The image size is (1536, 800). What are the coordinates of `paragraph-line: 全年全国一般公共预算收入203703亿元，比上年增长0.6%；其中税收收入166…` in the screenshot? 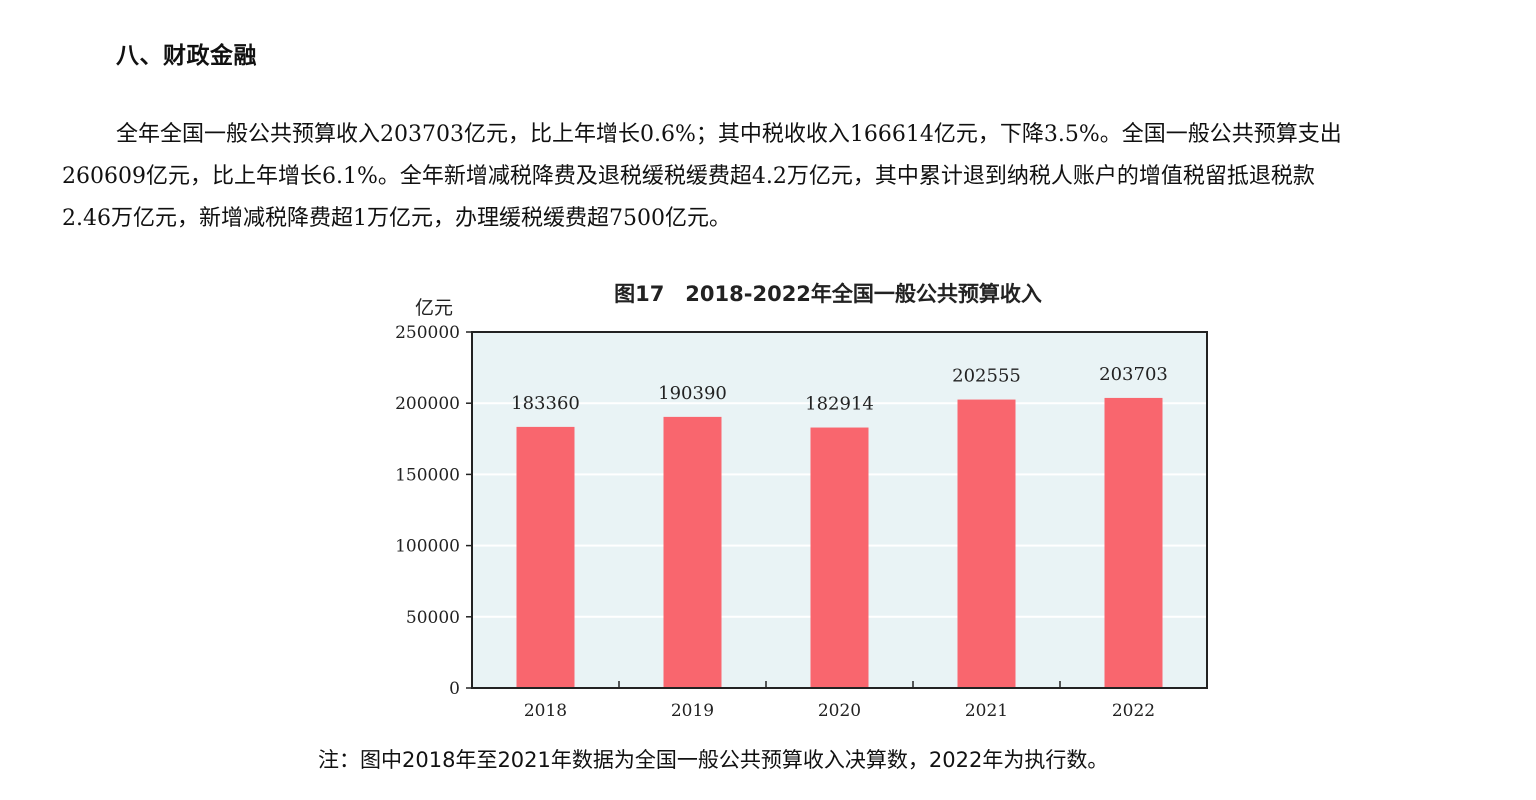 It's located at (729, 134).